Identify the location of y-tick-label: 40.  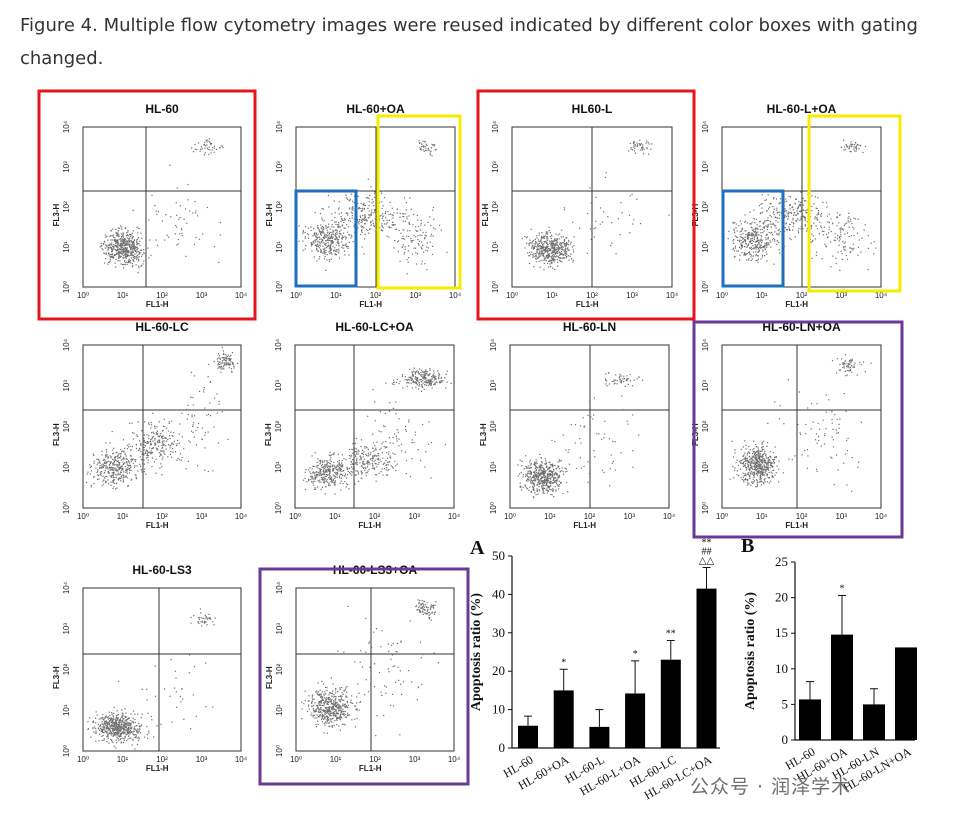
(498, 593).